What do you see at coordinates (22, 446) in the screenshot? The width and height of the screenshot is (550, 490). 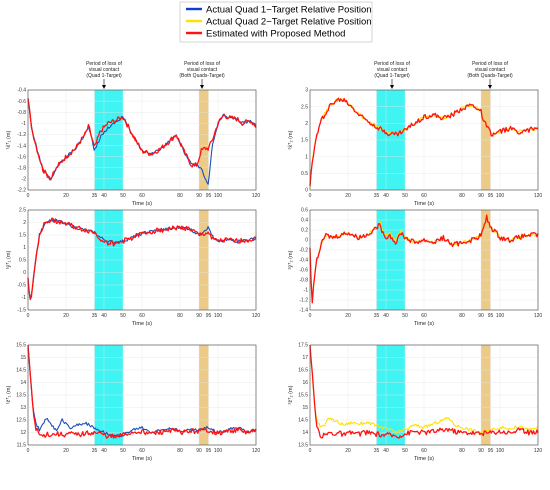 I see `y-tick-label: 11.5` at bounding box center [22, 446].